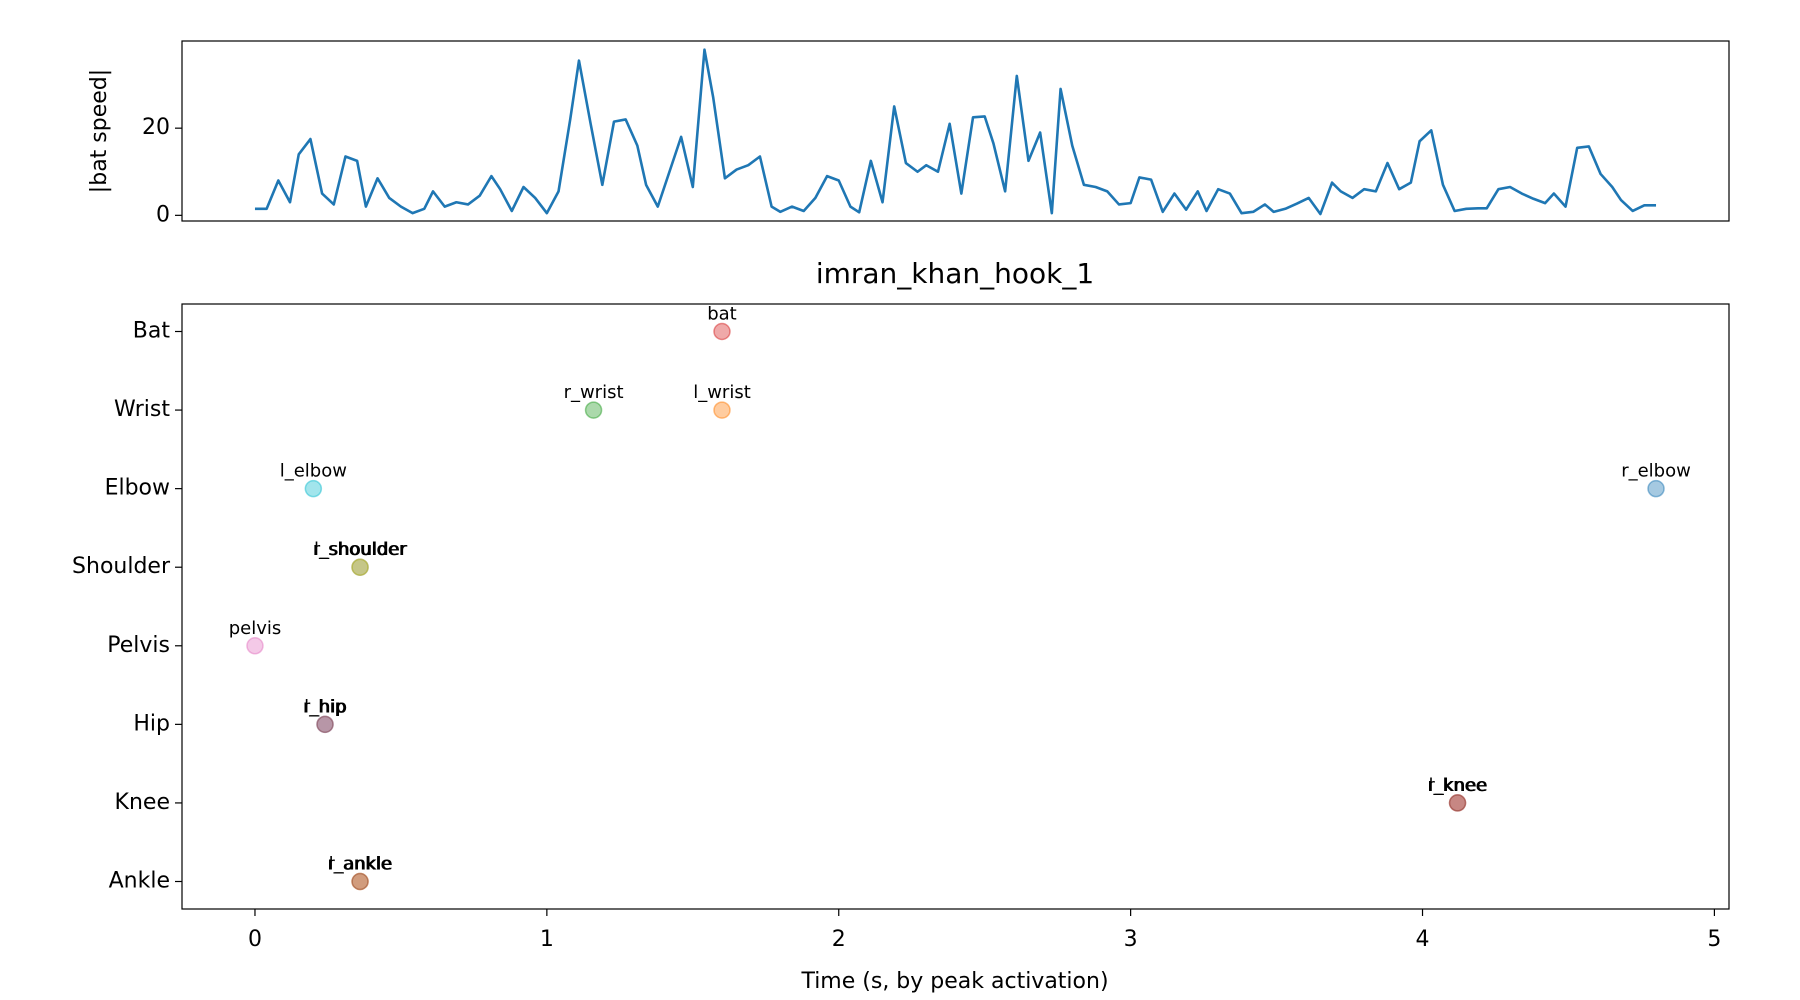 This screenshot has height=1000, width=1800. I want to click on y-tick-label: Knee, so click(142, 802).